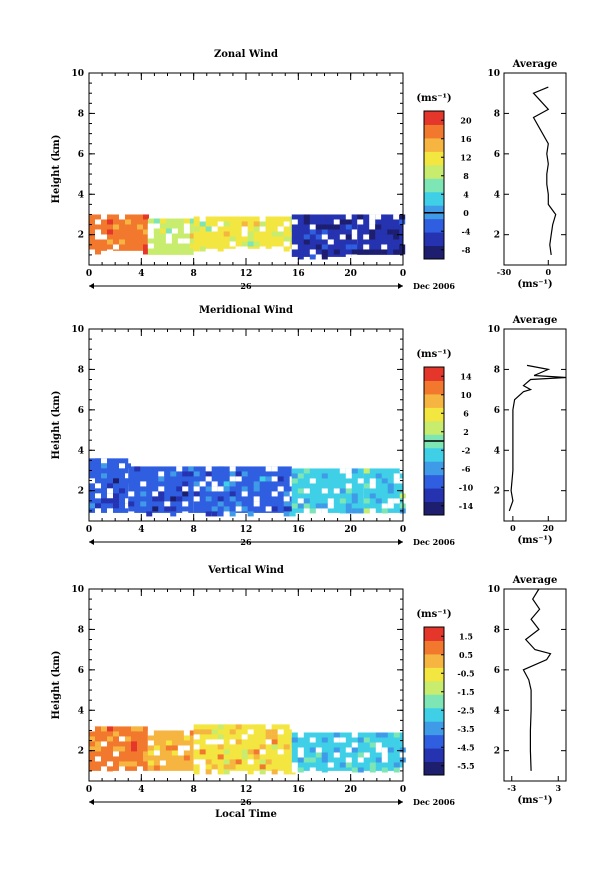 The height and width of the screenshot is (873, 616). What do you see at coordinates (534, 800) in the screenshot?
I see `profile-x-label: (ms⁻¹)` at bounding box center [534, 800].